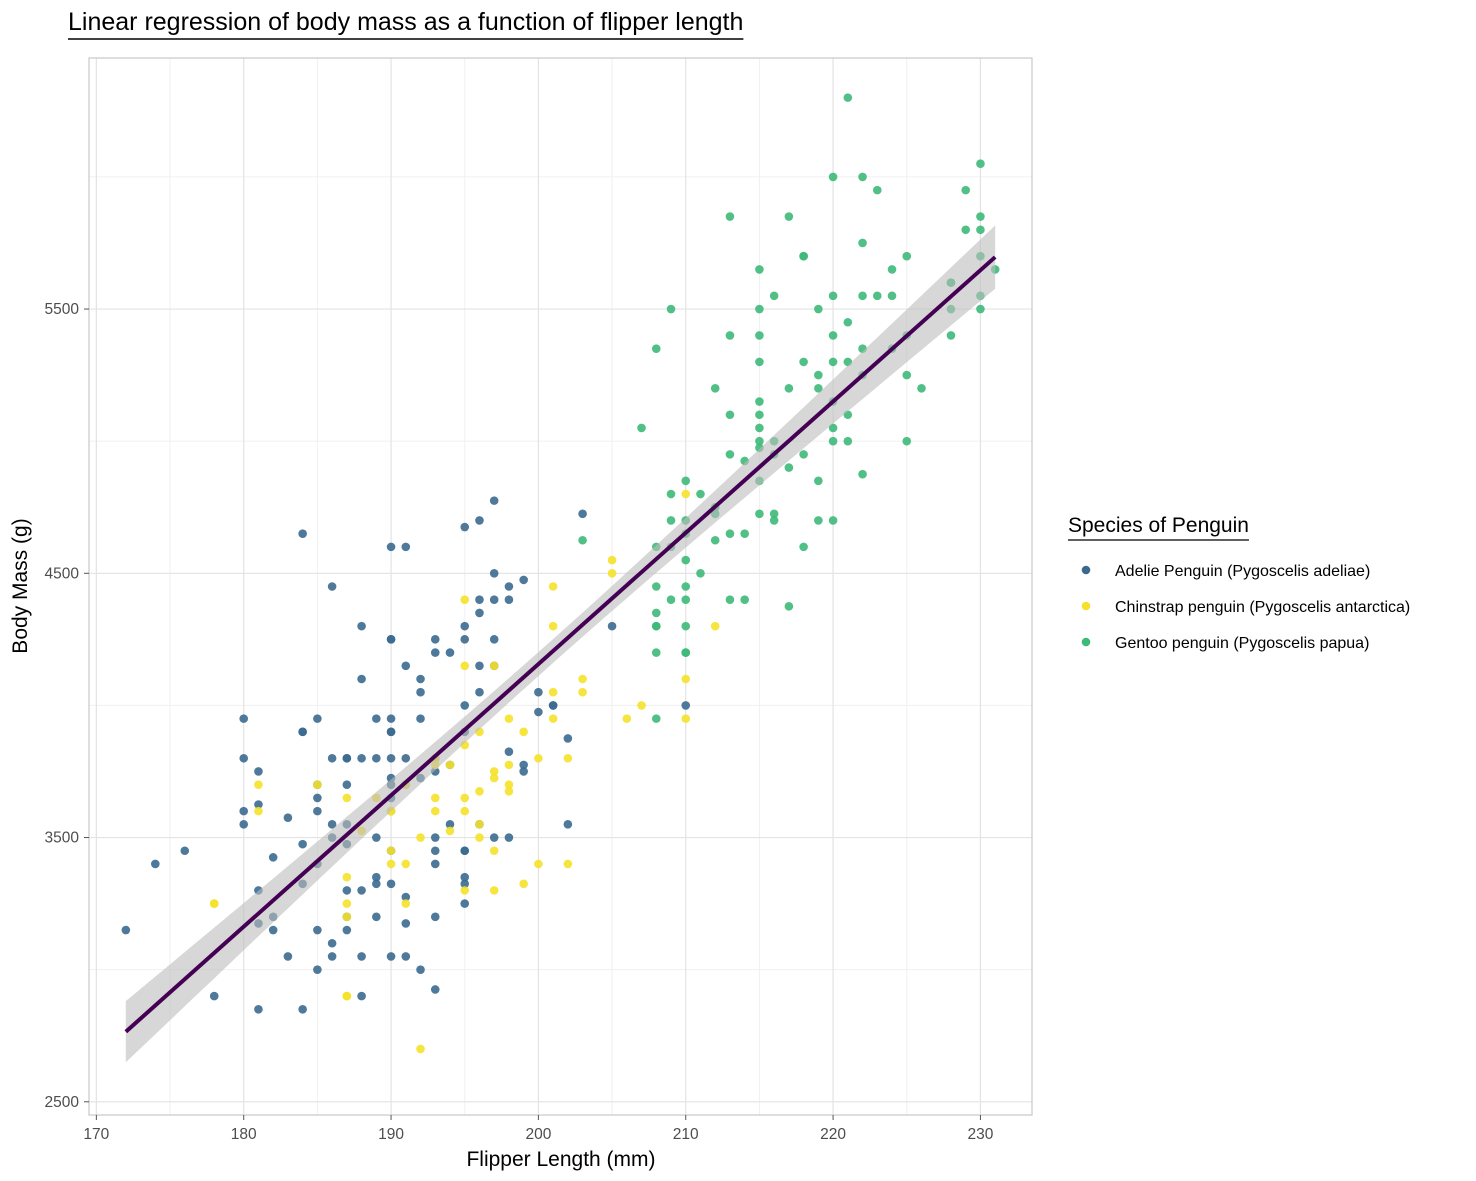 Image resolution: width=1476 pixels, height=1181 pixels. Describe the element at coordinates (62, 1102) in the screenshot. I see `y-tick-label: 2500` at that location.